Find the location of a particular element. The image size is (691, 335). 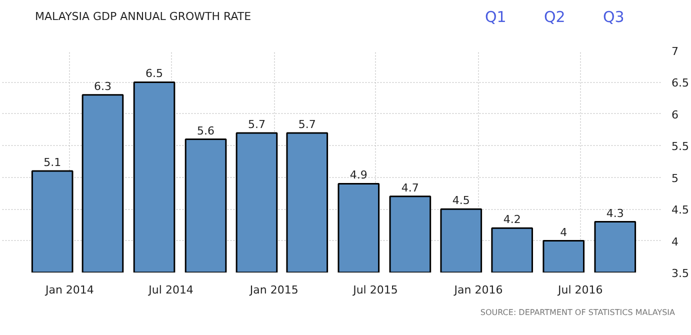

y-tick-label: 3.5 is located at coordinates (680, 273).